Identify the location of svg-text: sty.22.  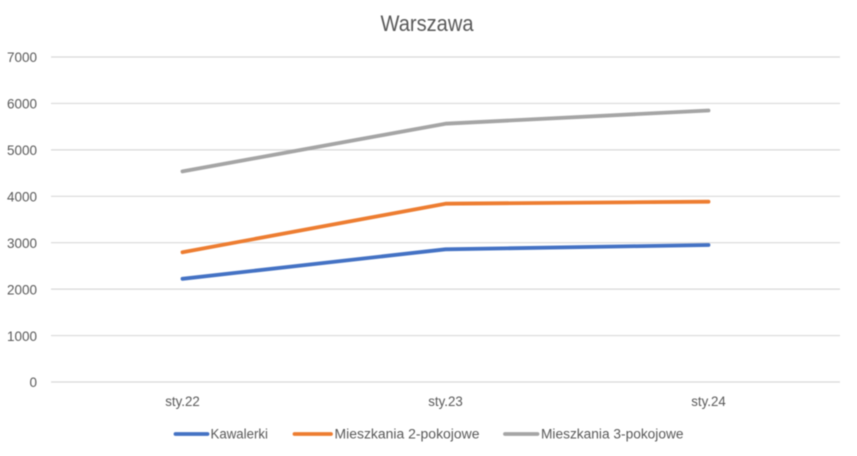
(182, 401).